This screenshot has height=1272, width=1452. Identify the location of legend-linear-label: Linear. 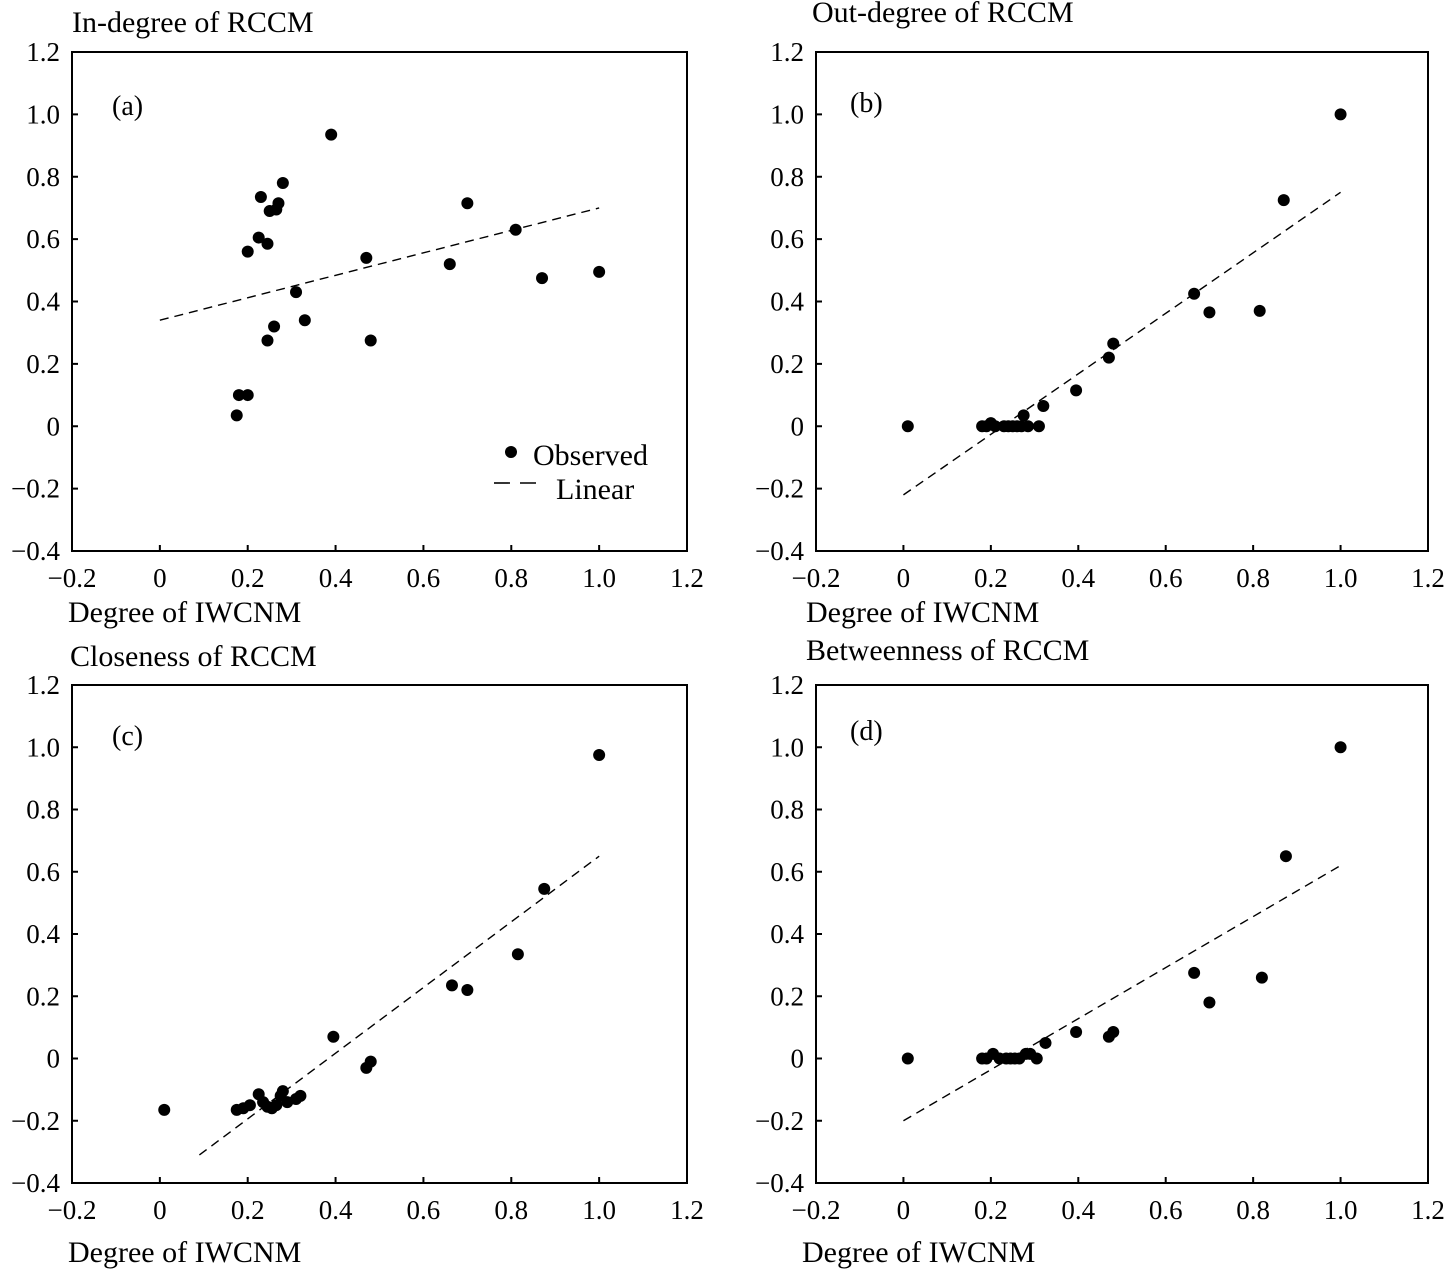
(595, 489).